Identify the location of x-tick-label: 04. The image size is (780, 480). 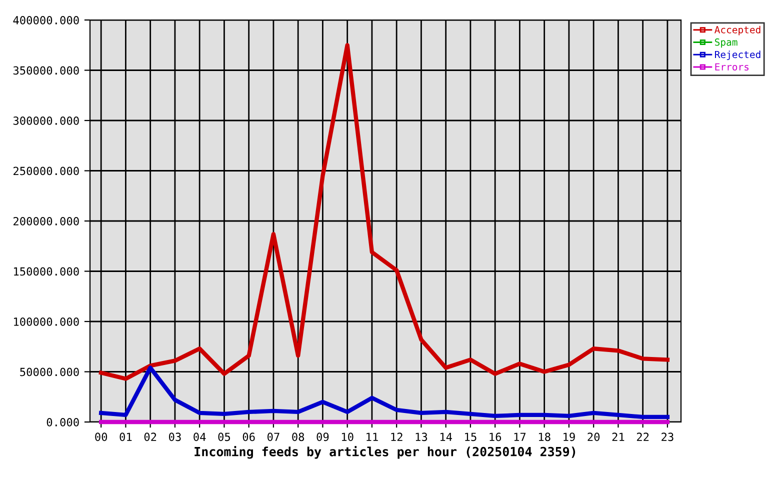
(200, 437).